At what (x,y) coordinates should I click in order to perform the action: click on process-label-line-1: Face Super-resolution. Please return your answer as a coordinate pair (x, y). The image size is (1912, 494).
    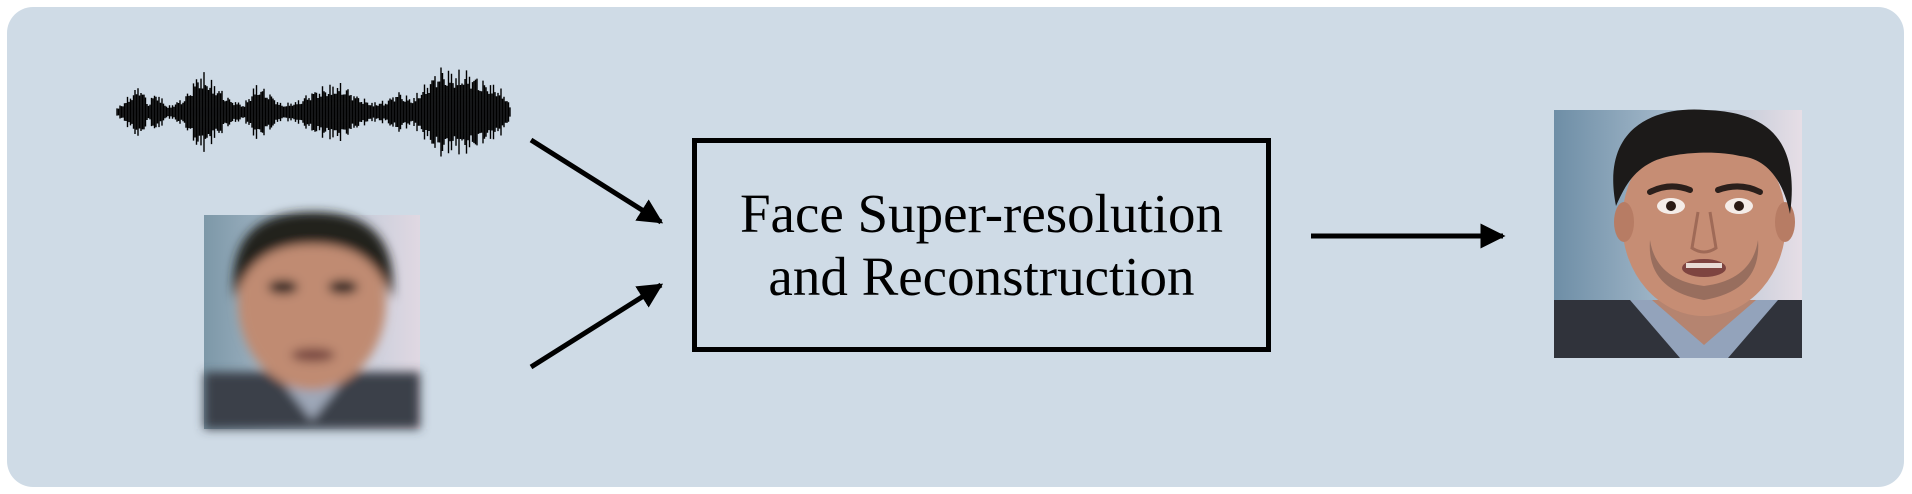
    Looking at the image, I should click on (981, 213).